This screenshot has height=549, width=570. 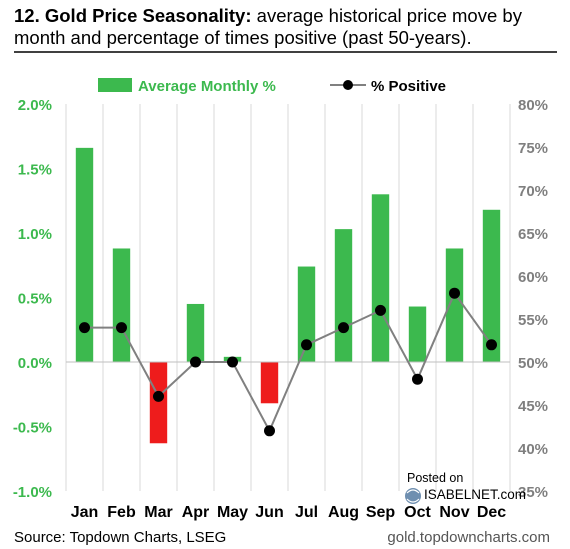 What do you see at coordinates (269, 512) in the screenshot?
I see `x-label-jun: Jun` at bounding box center [269, 512].